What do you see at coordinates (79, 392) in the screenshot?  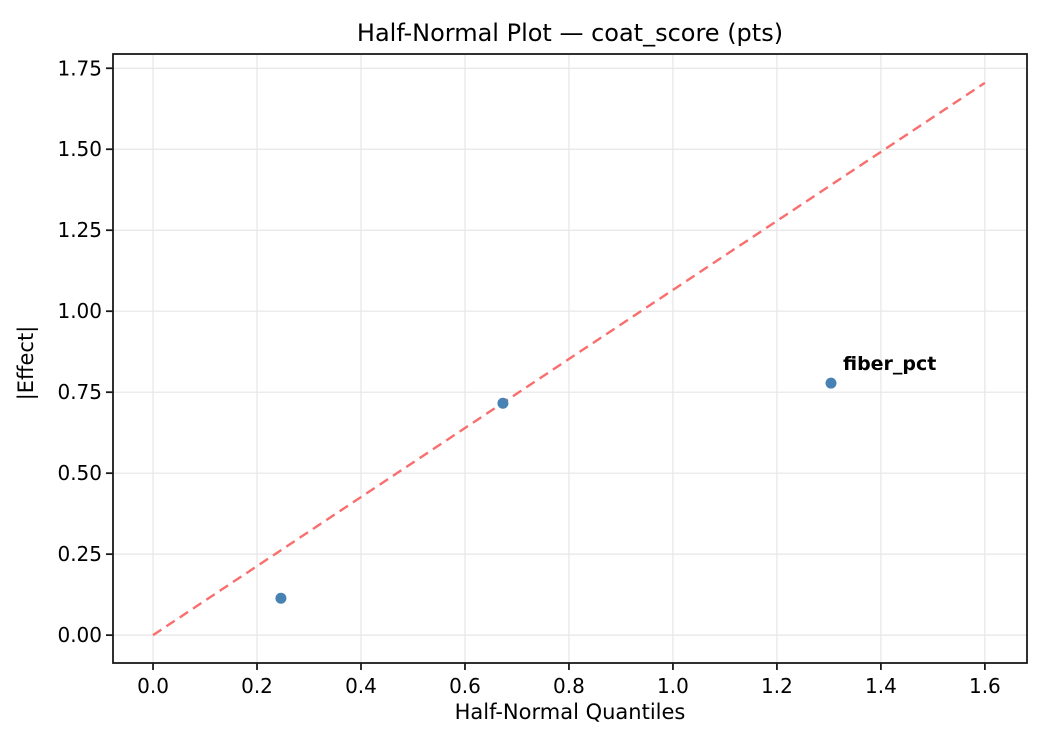 I see `y-tick-label: 0.75` at bounding box center [79, 392].